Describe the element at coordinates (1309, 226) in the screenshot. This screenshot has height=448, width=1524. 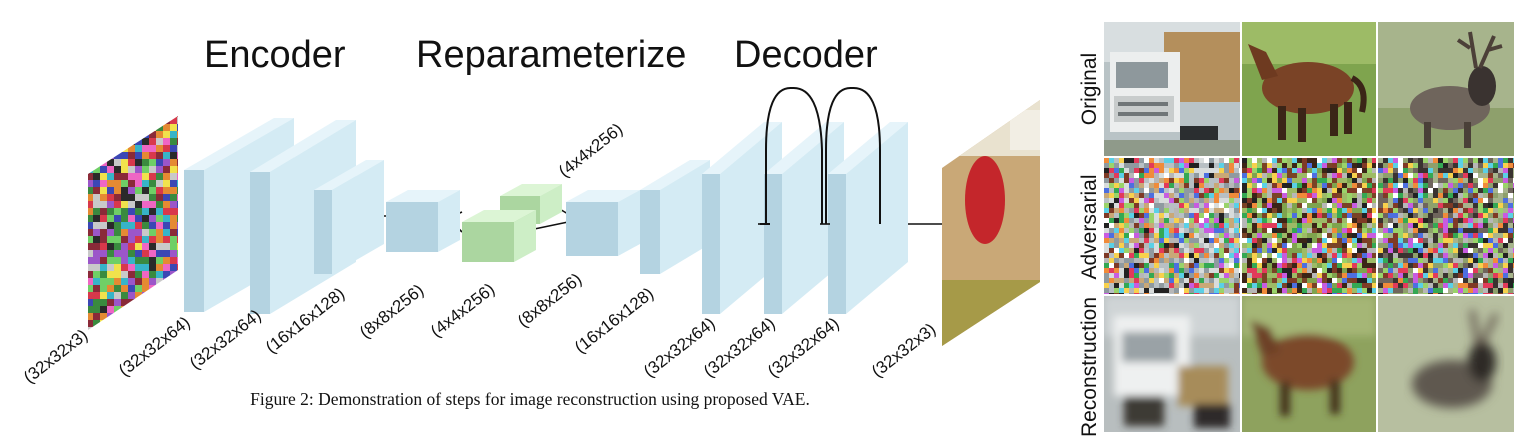
I see `noisy-horse-image` at that location.